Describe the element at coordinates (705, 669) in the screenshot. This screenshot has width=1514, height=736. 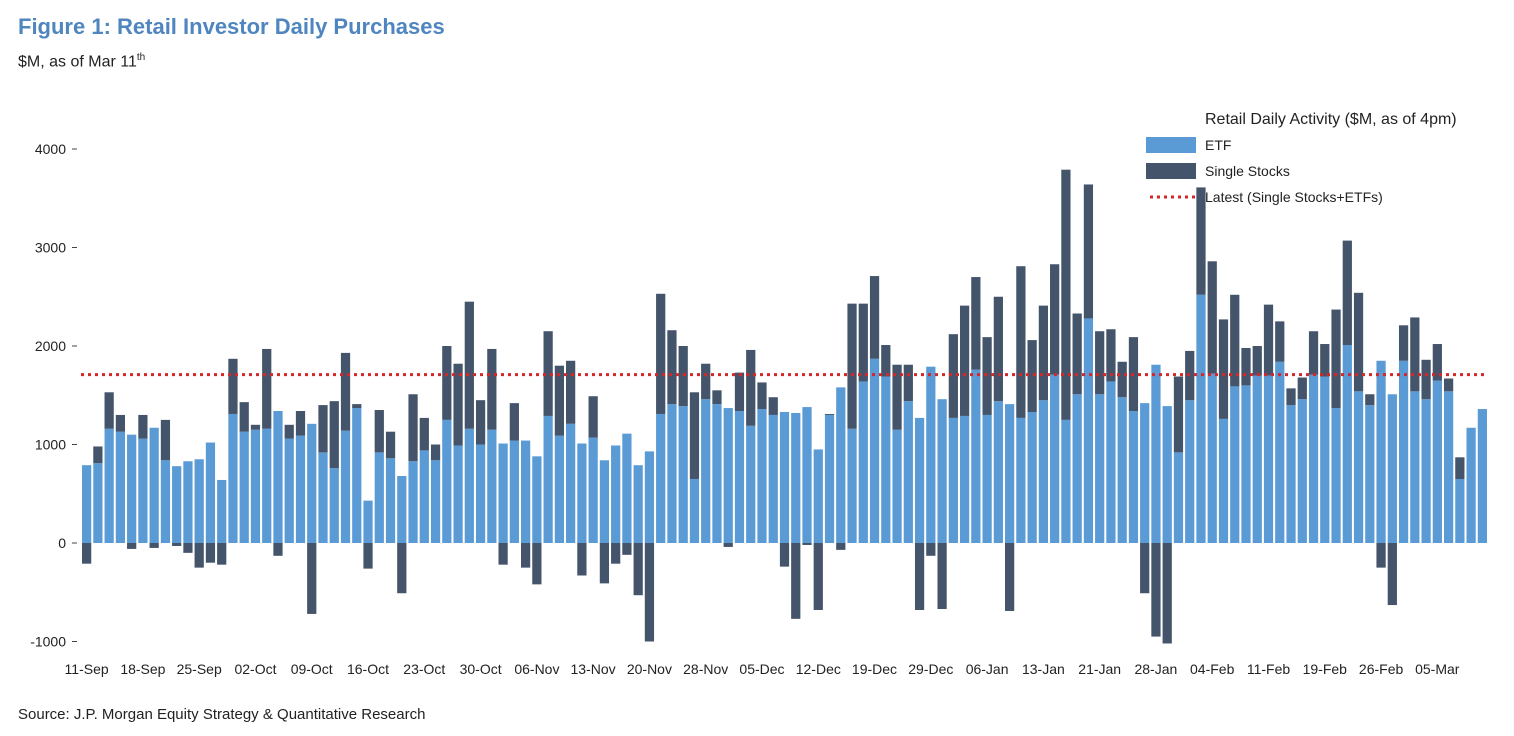
I see `x-tick-label: 28-Nov` at that location.